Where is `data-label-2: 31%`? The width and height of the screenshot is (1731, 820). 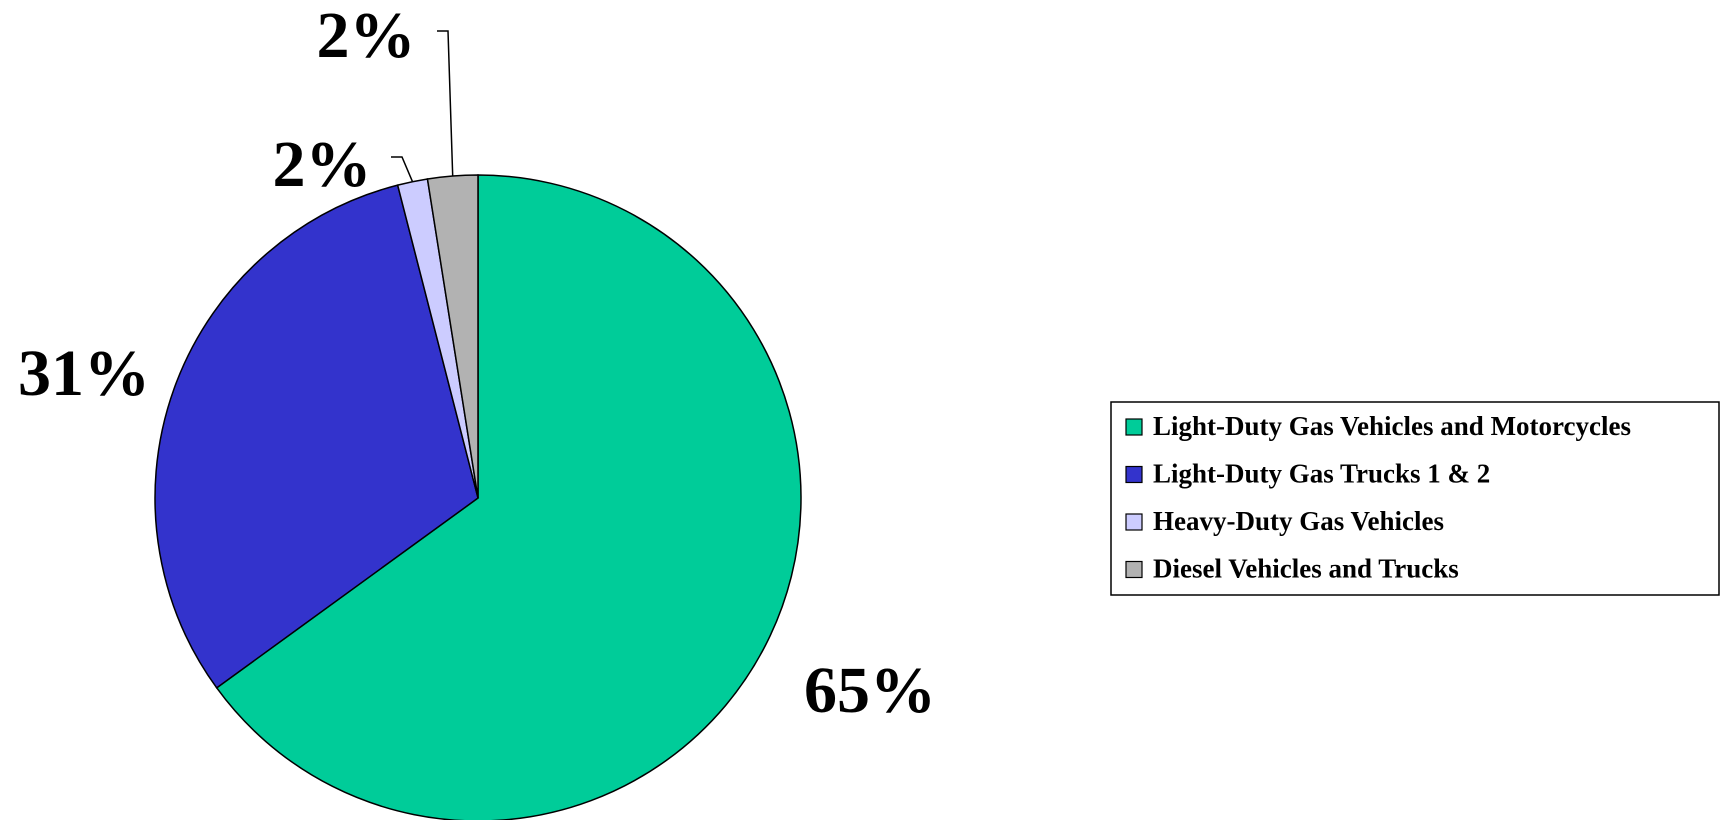 data-label-2: 31% is located at coordinates (84, 373).